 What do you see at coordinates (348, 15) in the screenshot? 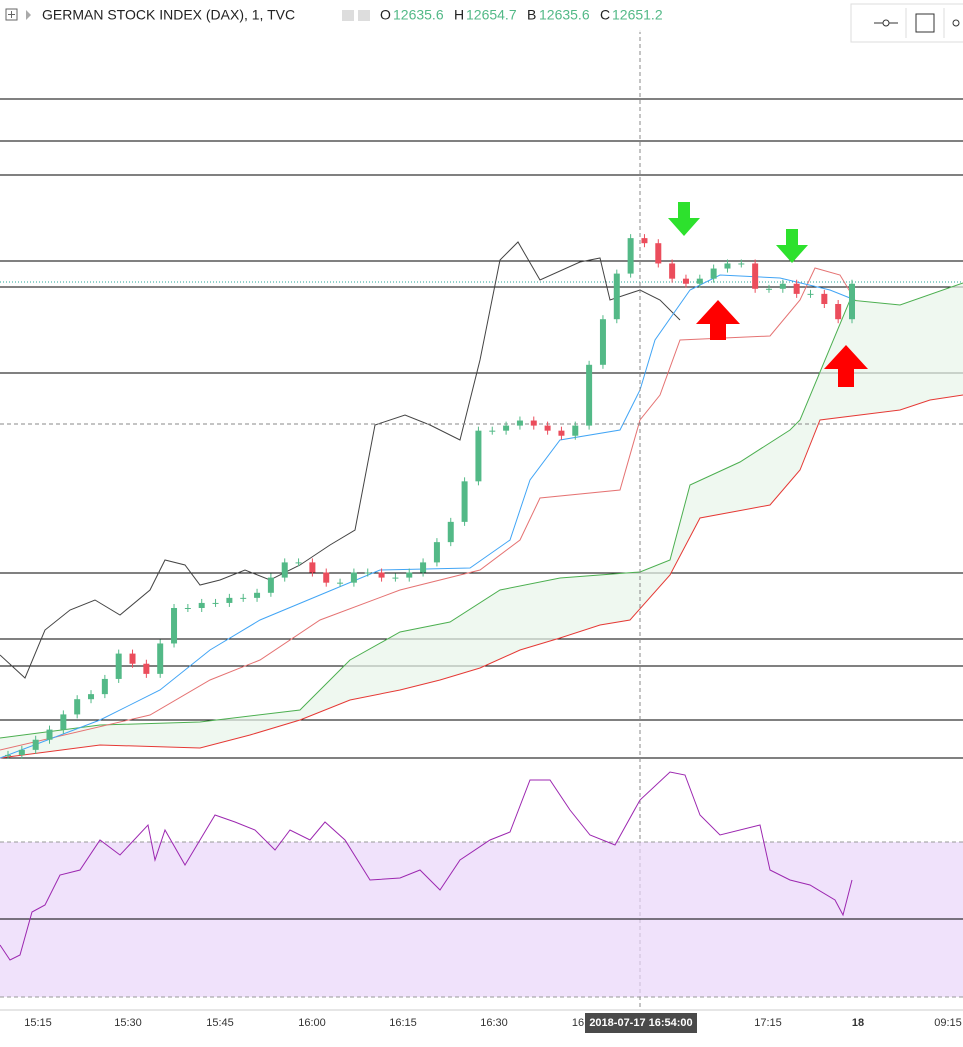
I see `eye-icon` at bounding box center [348, 15].